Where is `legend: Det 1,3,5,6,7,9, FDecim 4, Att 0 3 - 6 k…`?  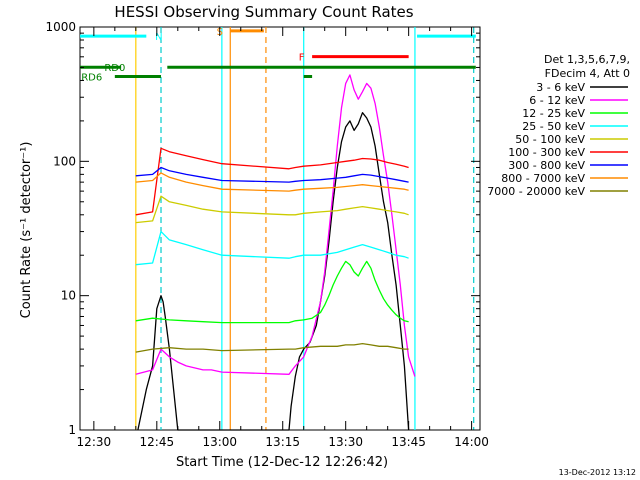 legend: Det 1,3,5,6,7,9, FDecim 4, Att 0 3 - 6 k… is located at coordinates (558, 125).